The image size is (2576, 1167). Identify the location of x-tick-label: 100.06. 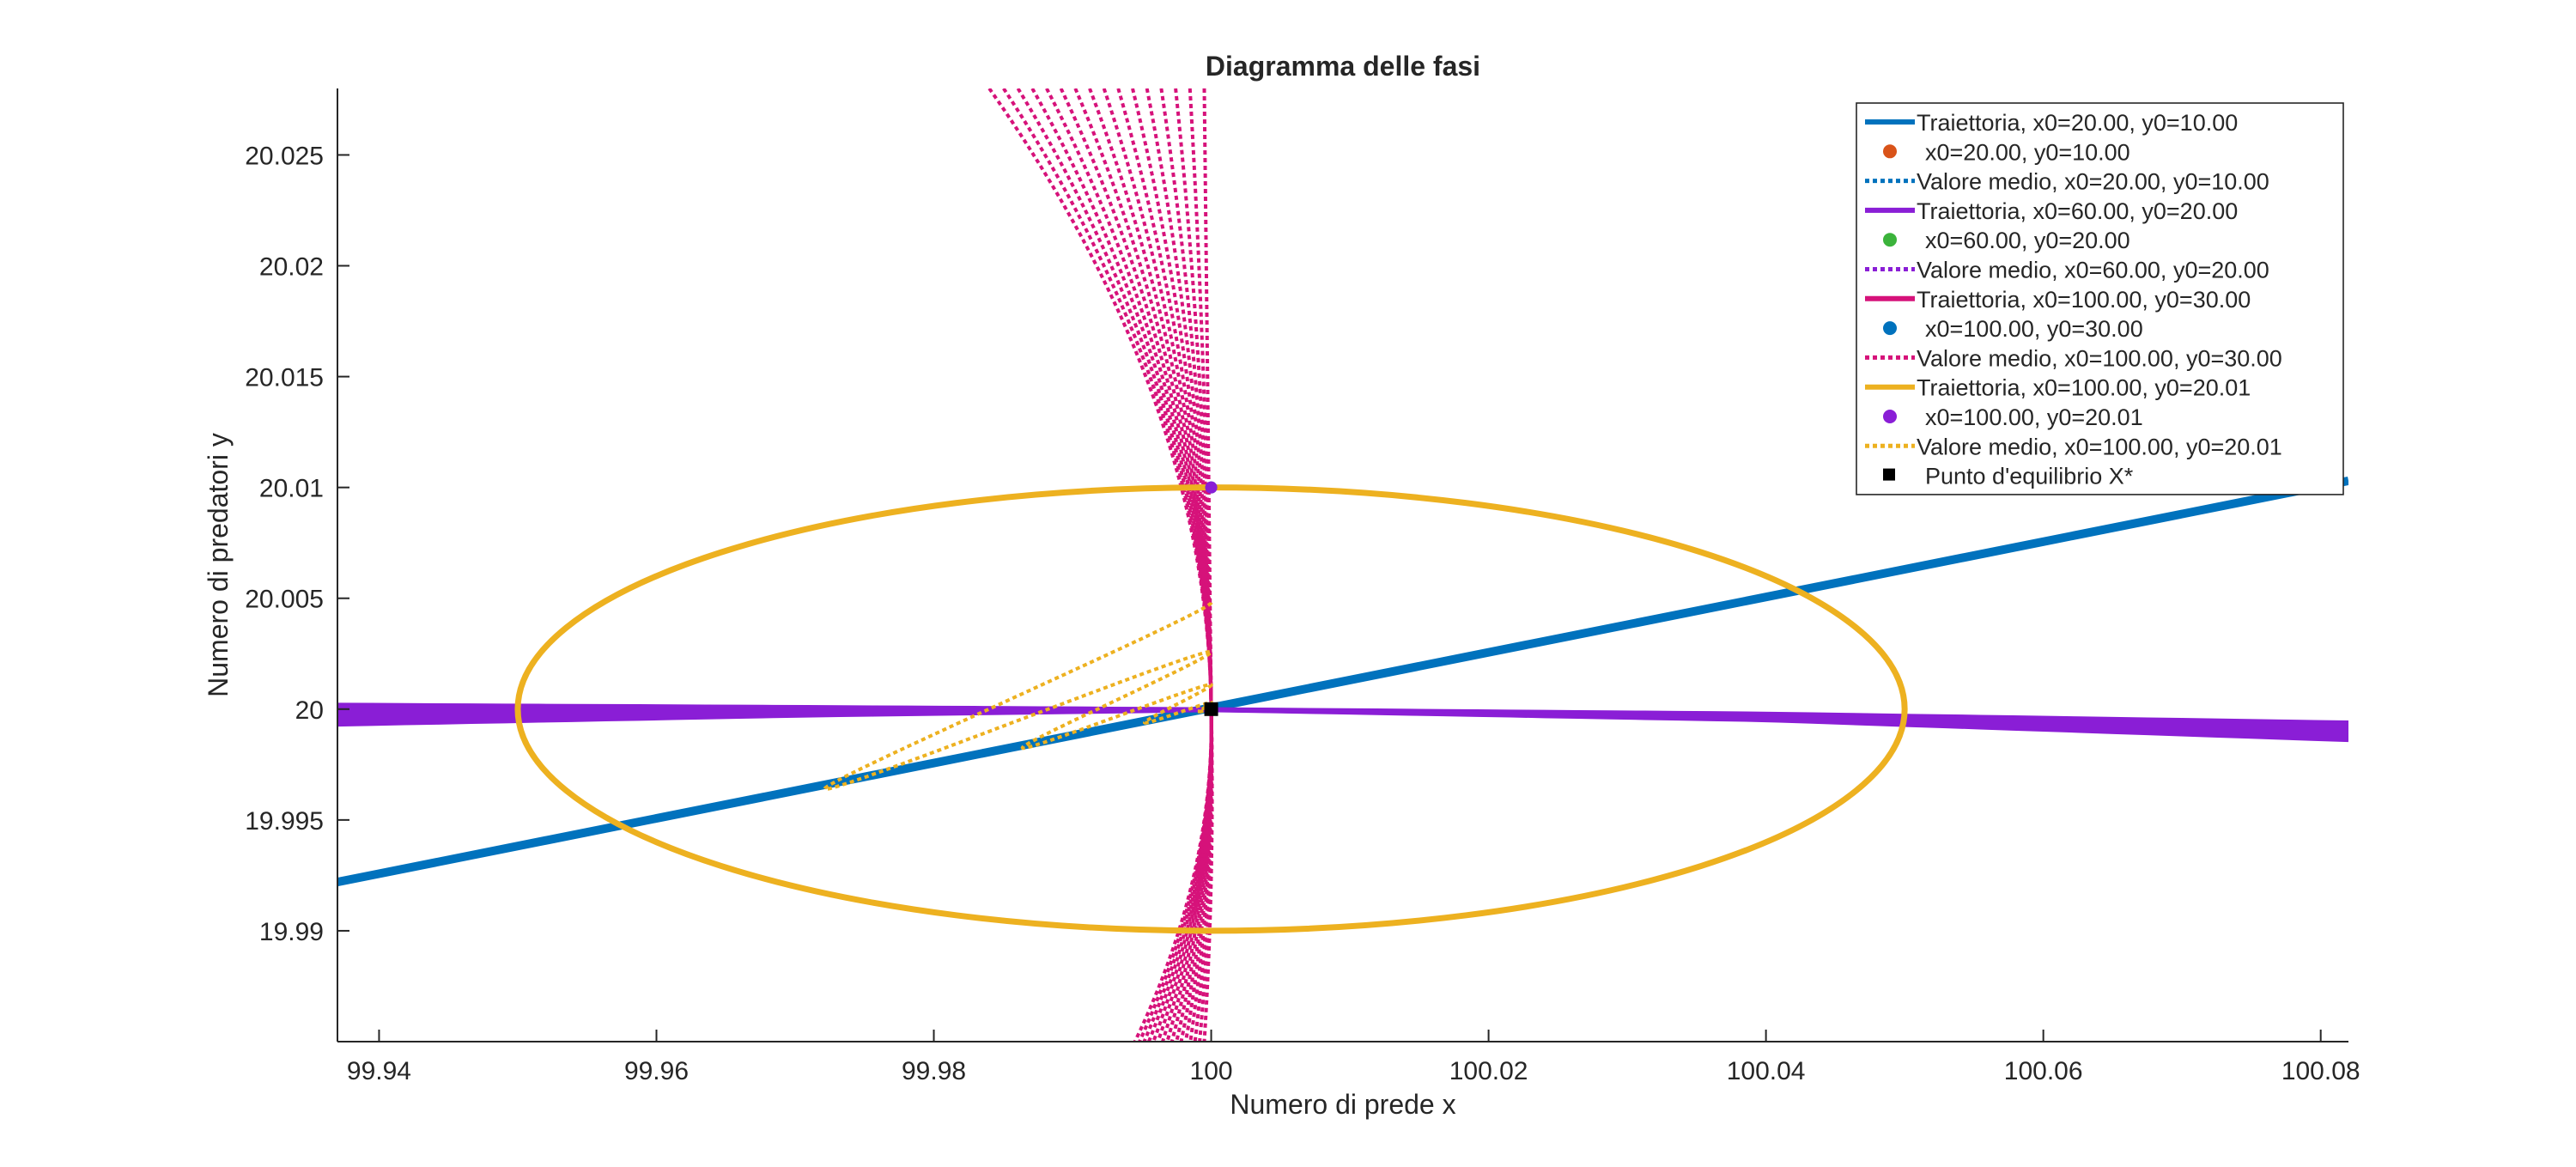
(2043, 1071).